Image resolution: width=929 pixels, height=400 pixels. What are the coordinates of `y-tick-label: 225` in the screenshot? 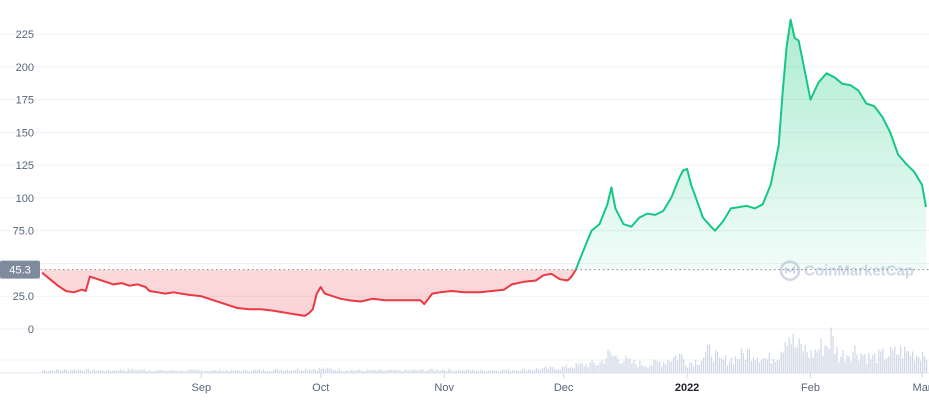 It's located at (25, 35).